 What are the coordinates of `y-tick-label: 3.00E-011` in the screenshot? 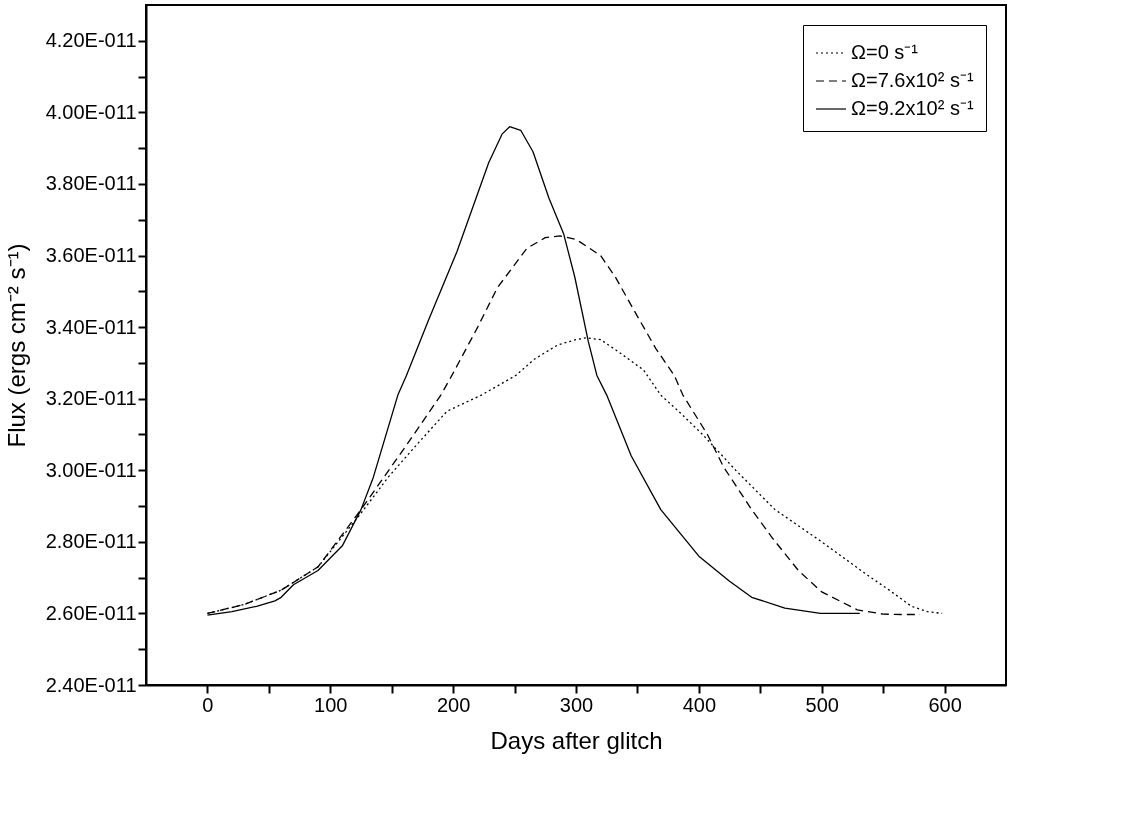 It's located at (91, 469).